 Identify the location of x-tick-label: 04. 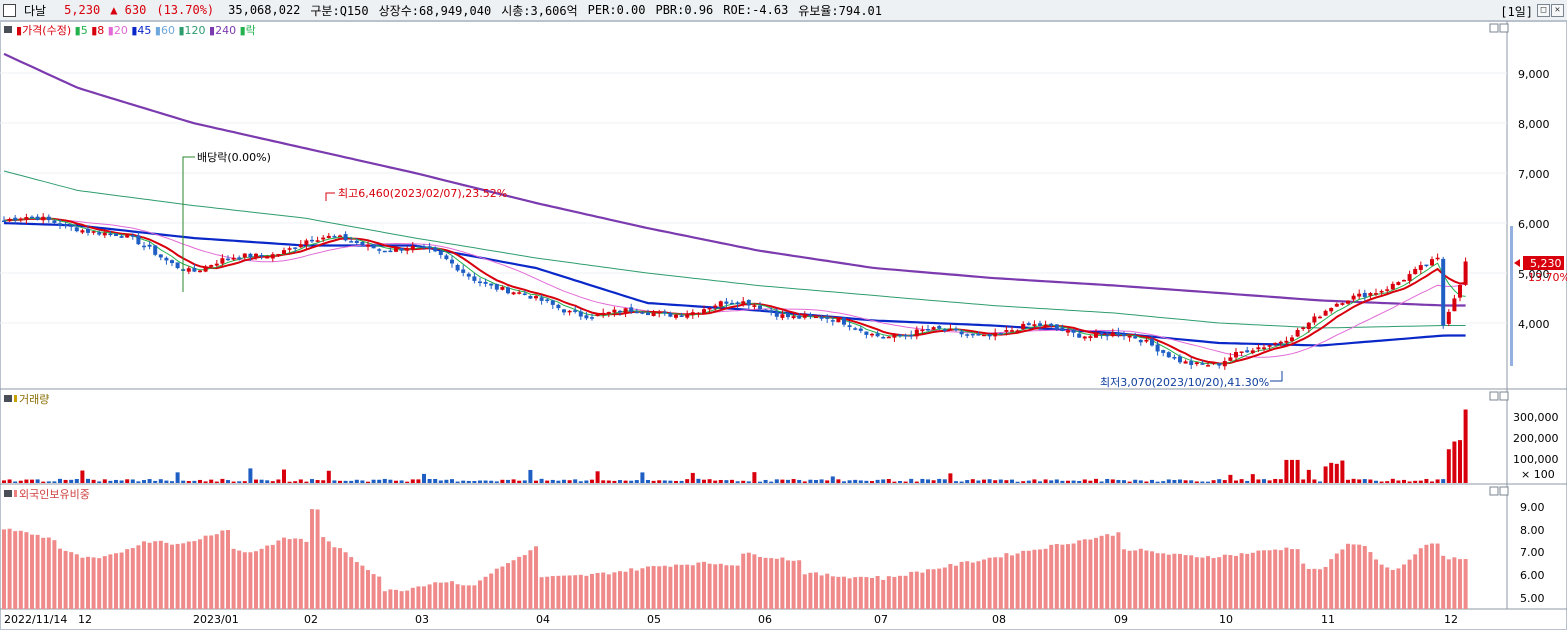
(543, 619).